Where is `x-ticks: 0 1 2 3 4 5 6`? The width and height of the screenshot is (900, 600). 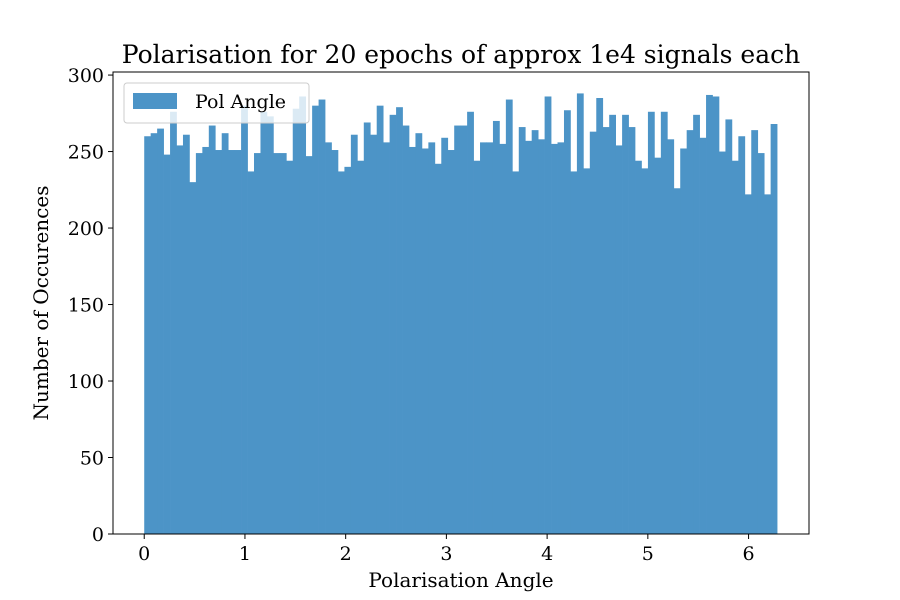
x-ticks: 0 1 2 3 4 5 6 is located at coordinates (446, 549).